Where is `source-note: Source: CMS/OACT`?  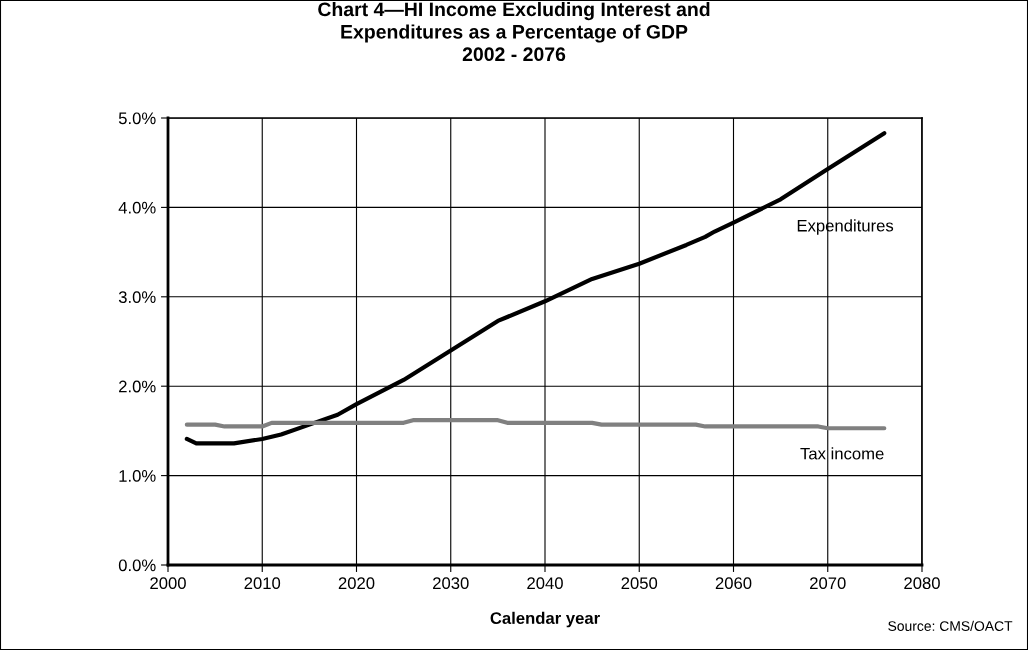
source-note: Source: CMS/OACT is located at coordinates (950, 625).